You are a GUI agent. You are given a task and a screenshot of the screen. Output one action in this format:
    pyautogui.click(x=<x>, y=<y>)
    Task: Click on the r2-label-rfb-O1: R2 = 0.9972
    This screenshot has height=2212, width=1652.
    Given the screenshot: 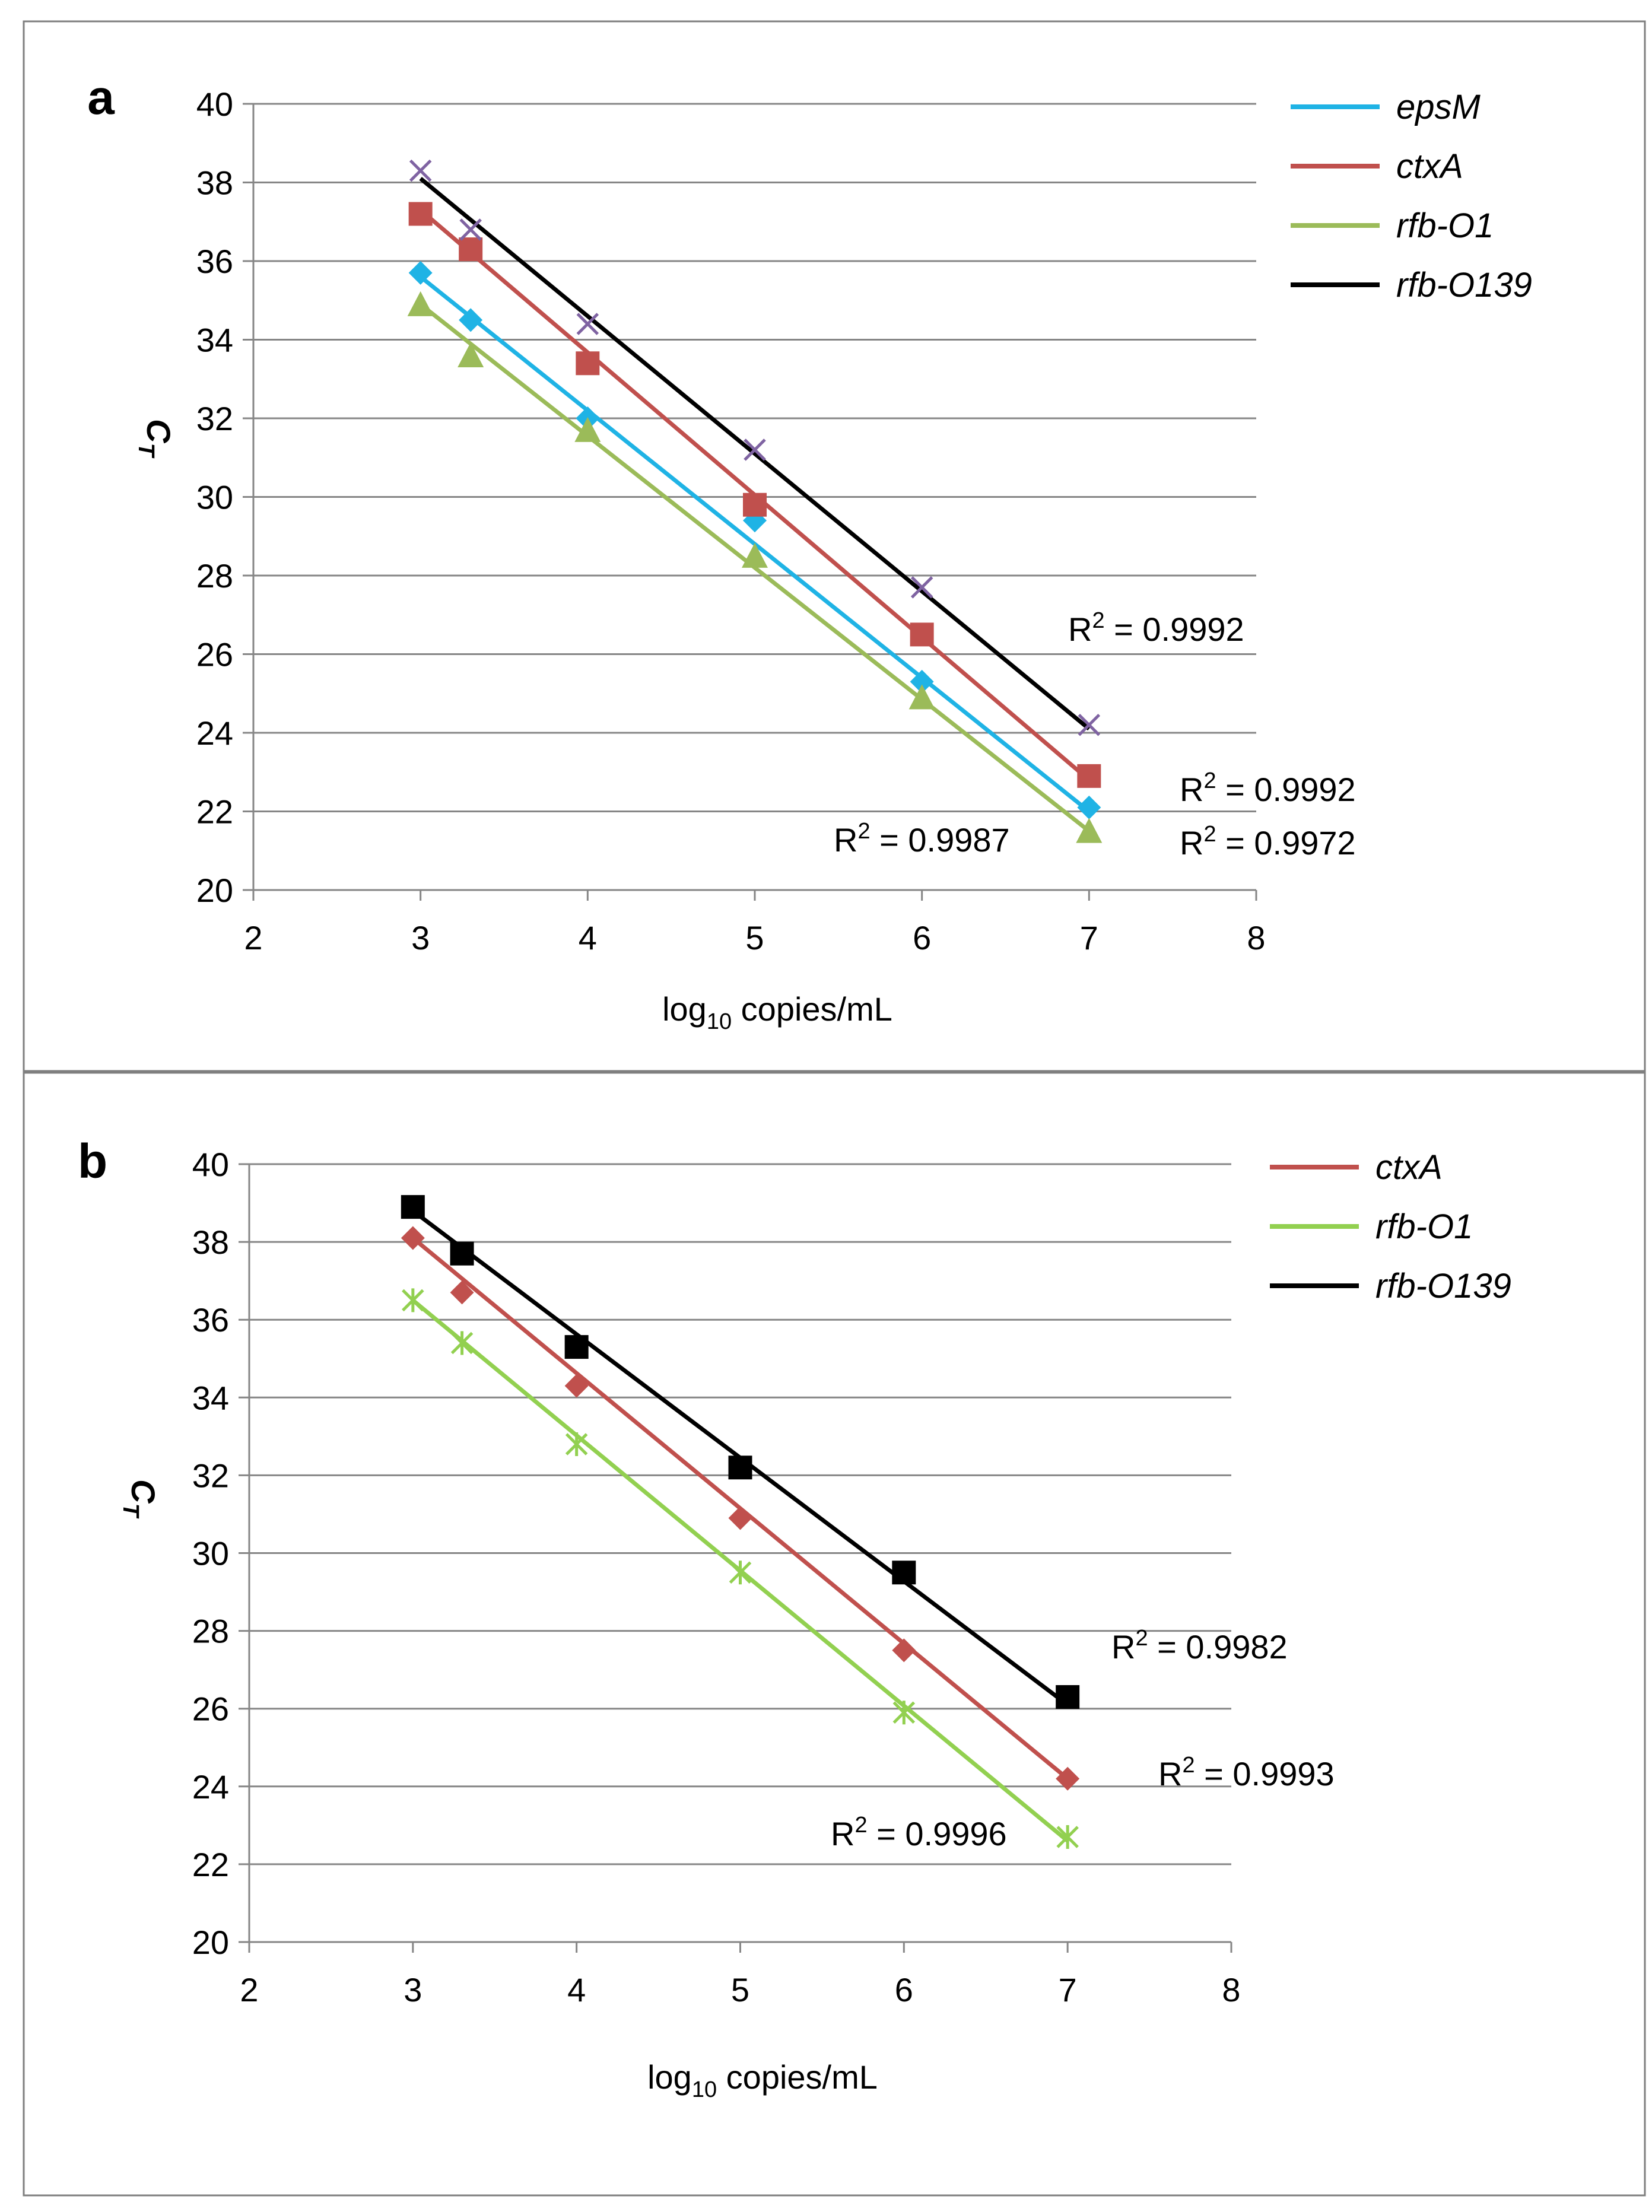 What is the action you would take?
    pyautogui.click(x=1268, y=842)
    